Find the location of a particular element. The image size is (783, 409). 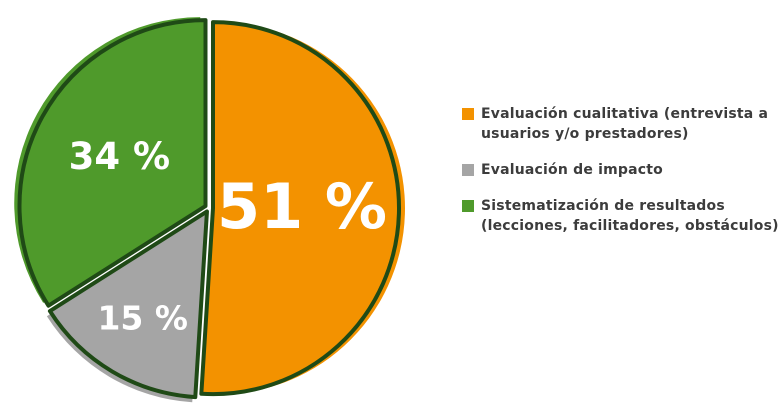

slice-label: 34 % is located at coordinates (119, 156).